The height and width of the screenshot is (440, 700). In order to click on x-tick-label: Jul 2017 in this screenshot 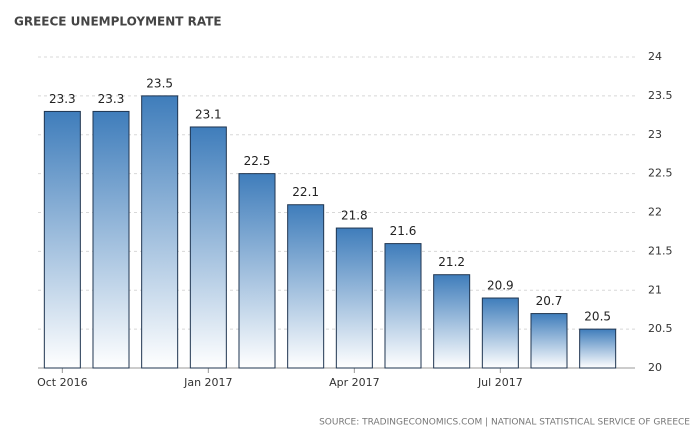, I will do `click(500, 382)`.